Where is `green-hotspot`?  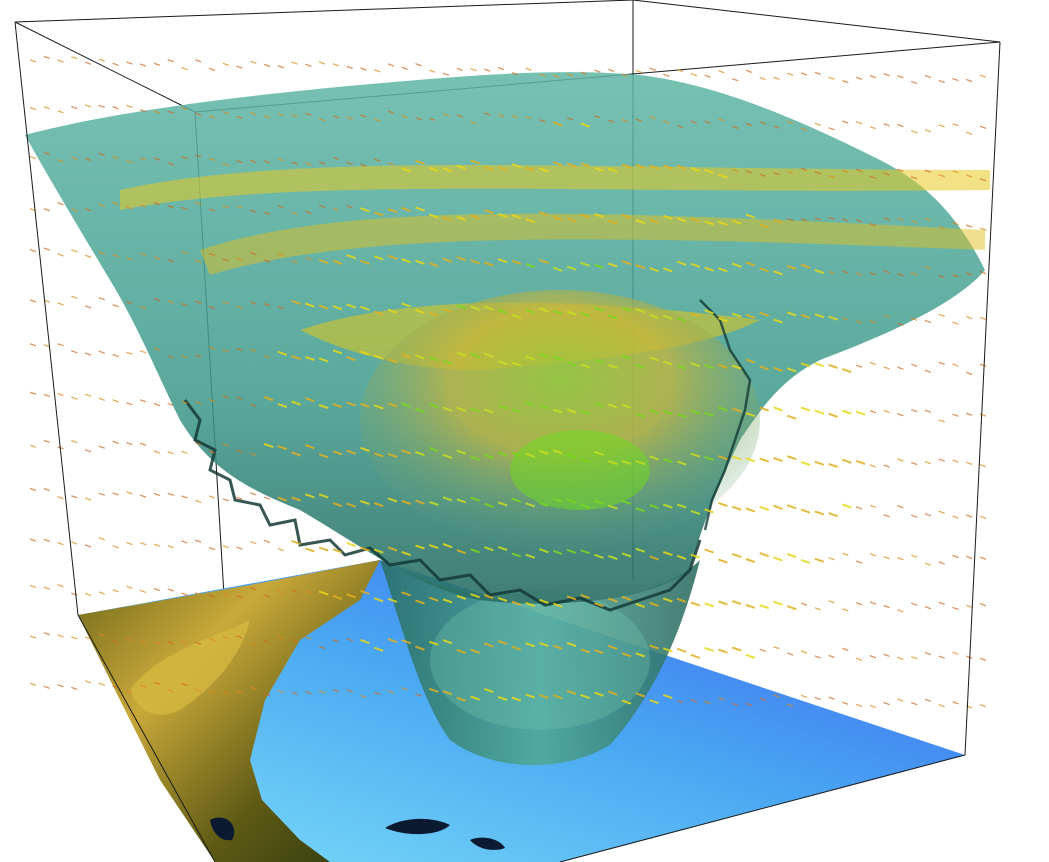 green-hotspot is located at coordinates (580, 470).